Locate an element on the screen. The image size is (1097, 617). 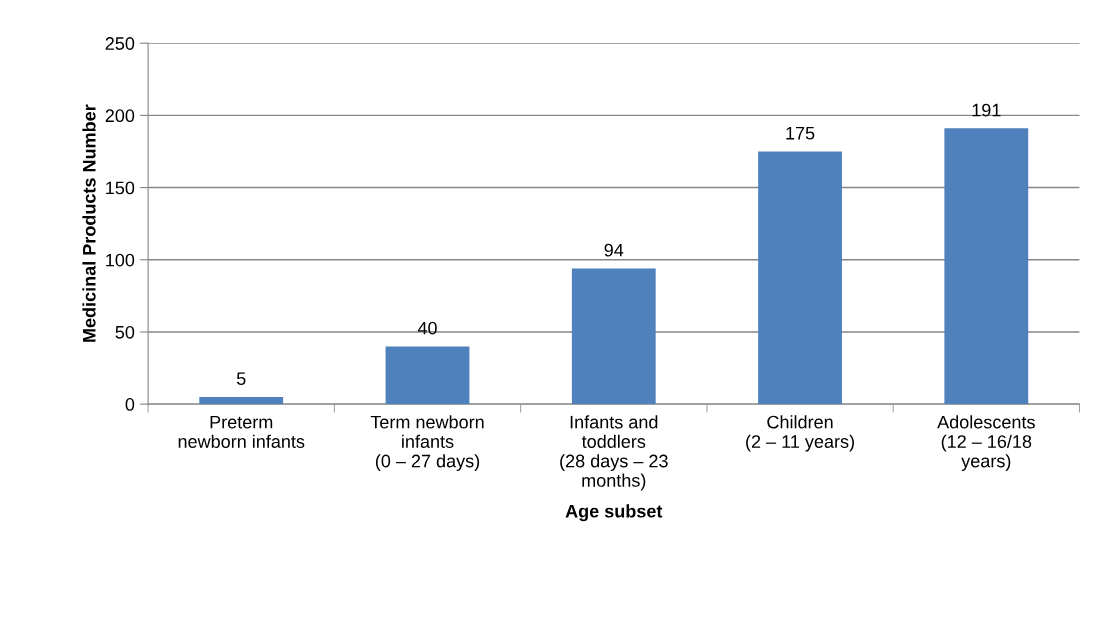
y-tick-label: 150 is located at coordinates (120, 188).